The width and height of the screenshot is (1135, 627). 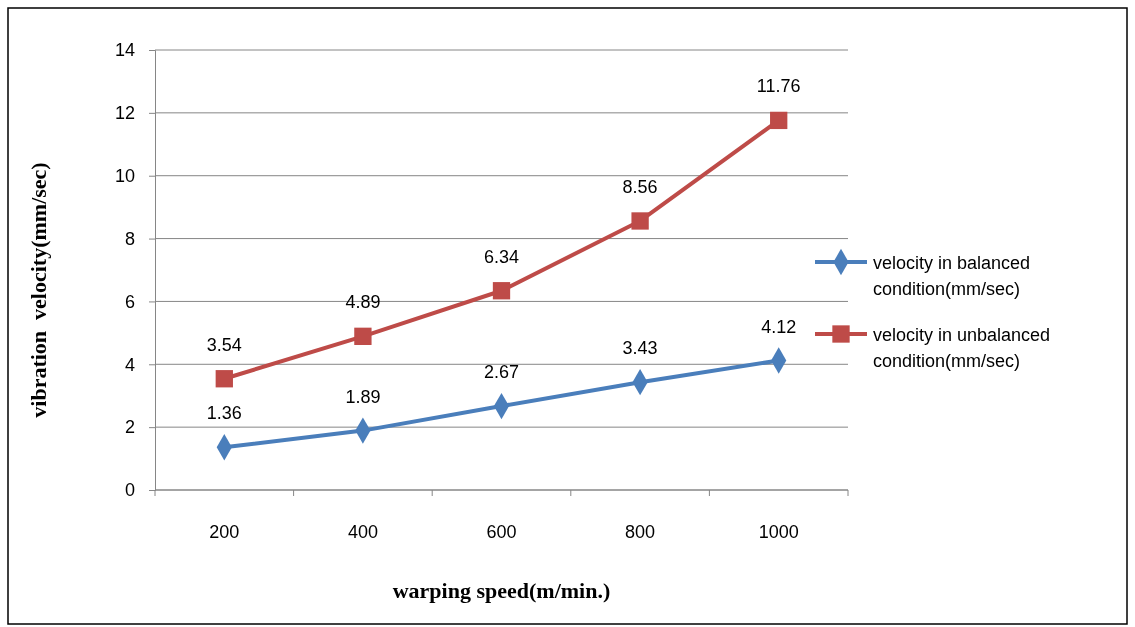 I want to click on legend-label: velocity in balanced condition(mm/sec), so click(x=952, y=276).